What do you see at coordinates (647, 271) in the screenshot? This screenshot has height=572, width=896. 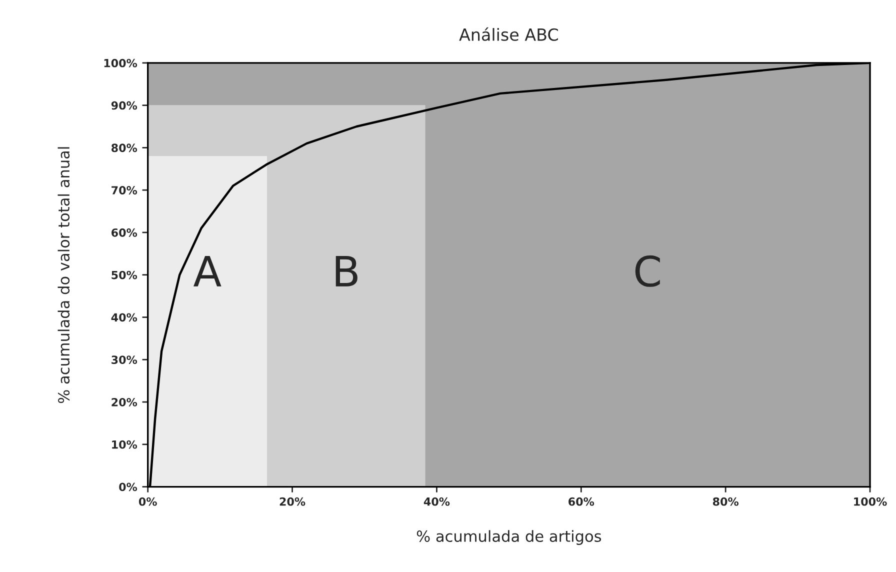 I see `series-label: C` at bounding box center [647, 271].